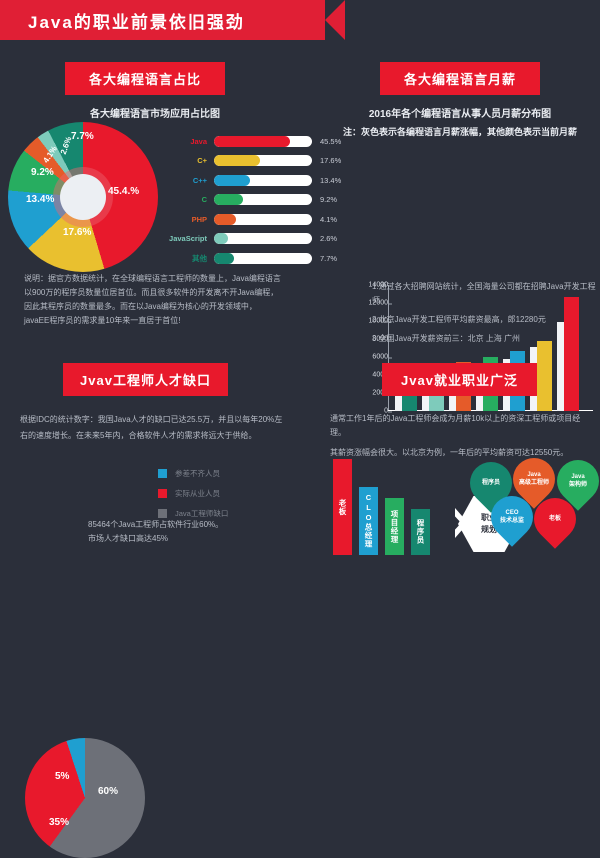 This screenshot has height=858, width=600. What do you see at coordinates (197, 493) in the screenshot?
I see `legend-label: 实际从业人员` at bounding box center [197, 493].